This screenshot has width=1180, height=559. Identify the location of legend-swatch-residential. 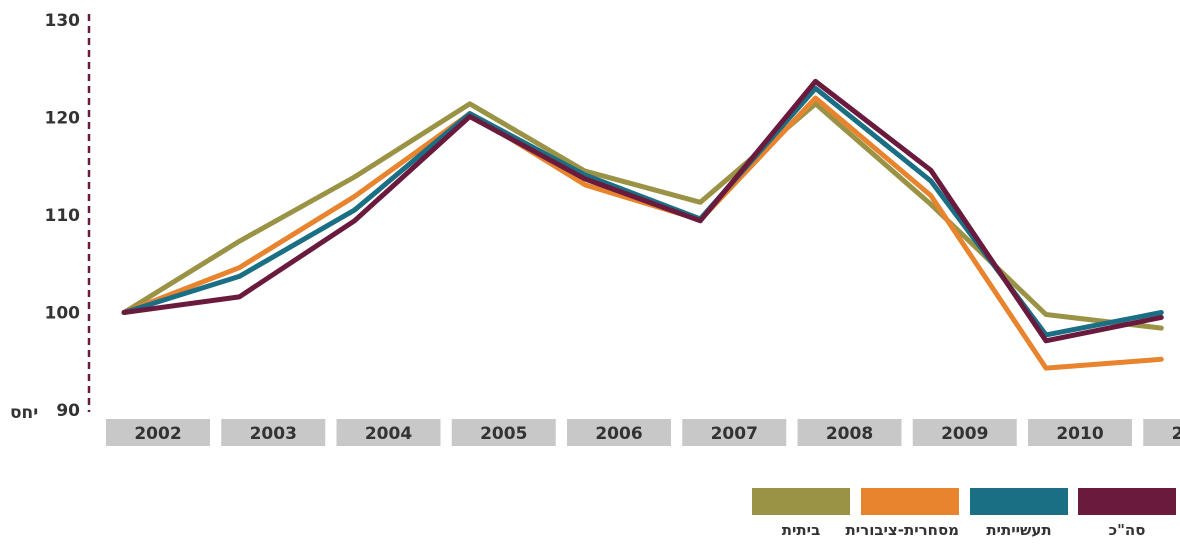
(801, 501).